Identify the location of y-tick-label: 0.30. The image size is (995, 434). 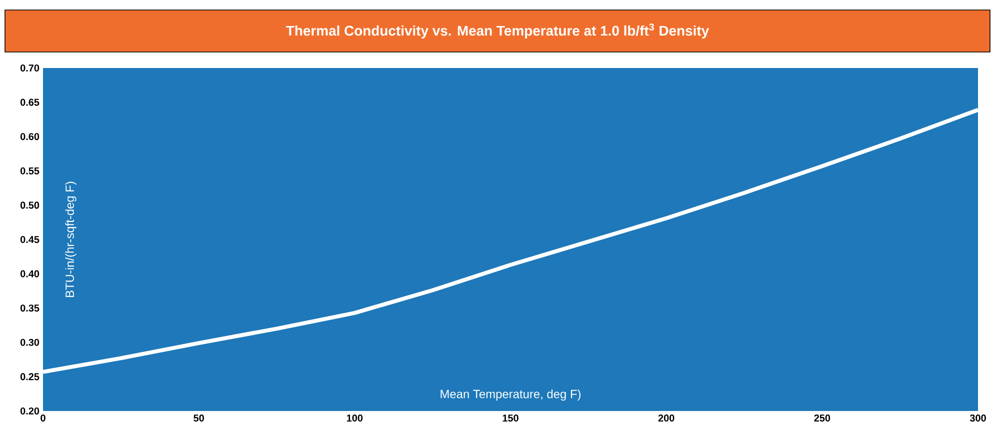
(30, 342).